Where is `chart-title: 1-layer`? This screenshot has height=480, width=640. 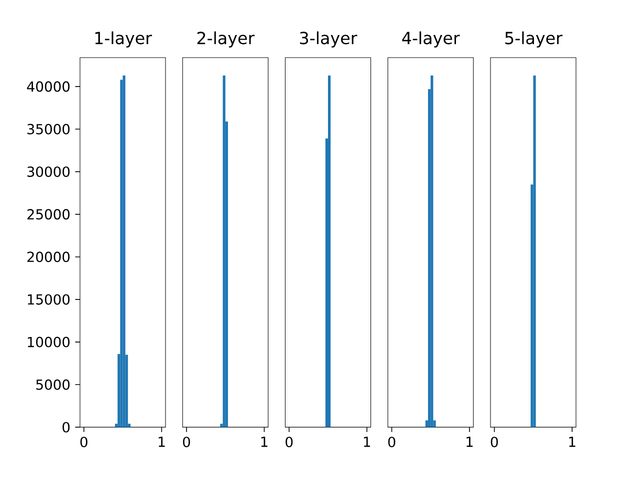
chart-title: 1-layer is located at coordinates (123, 39).